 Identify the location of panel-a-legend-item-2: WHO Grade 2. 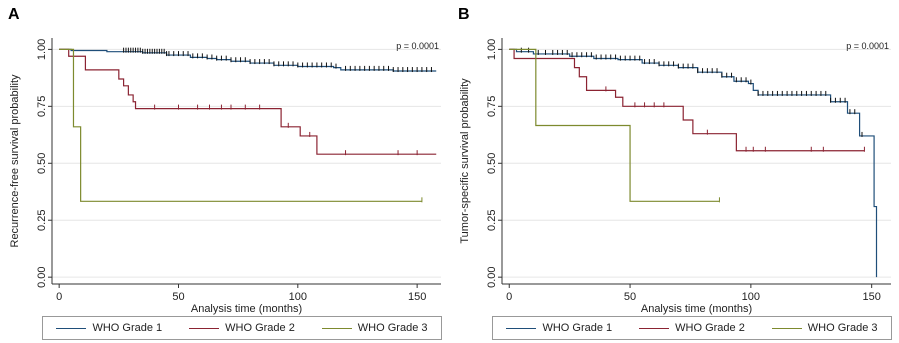
(242, 328).